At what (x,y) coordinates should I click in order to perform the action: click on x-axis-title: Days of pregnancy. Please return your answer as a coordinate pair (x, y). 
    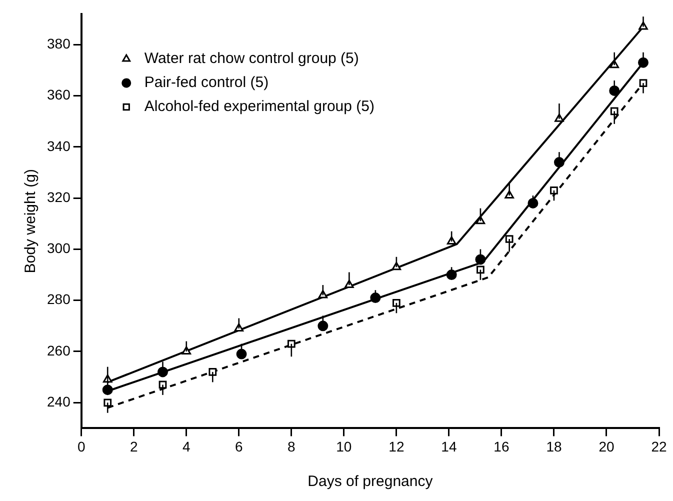
    Looking at the image, I should click on (371, 481).